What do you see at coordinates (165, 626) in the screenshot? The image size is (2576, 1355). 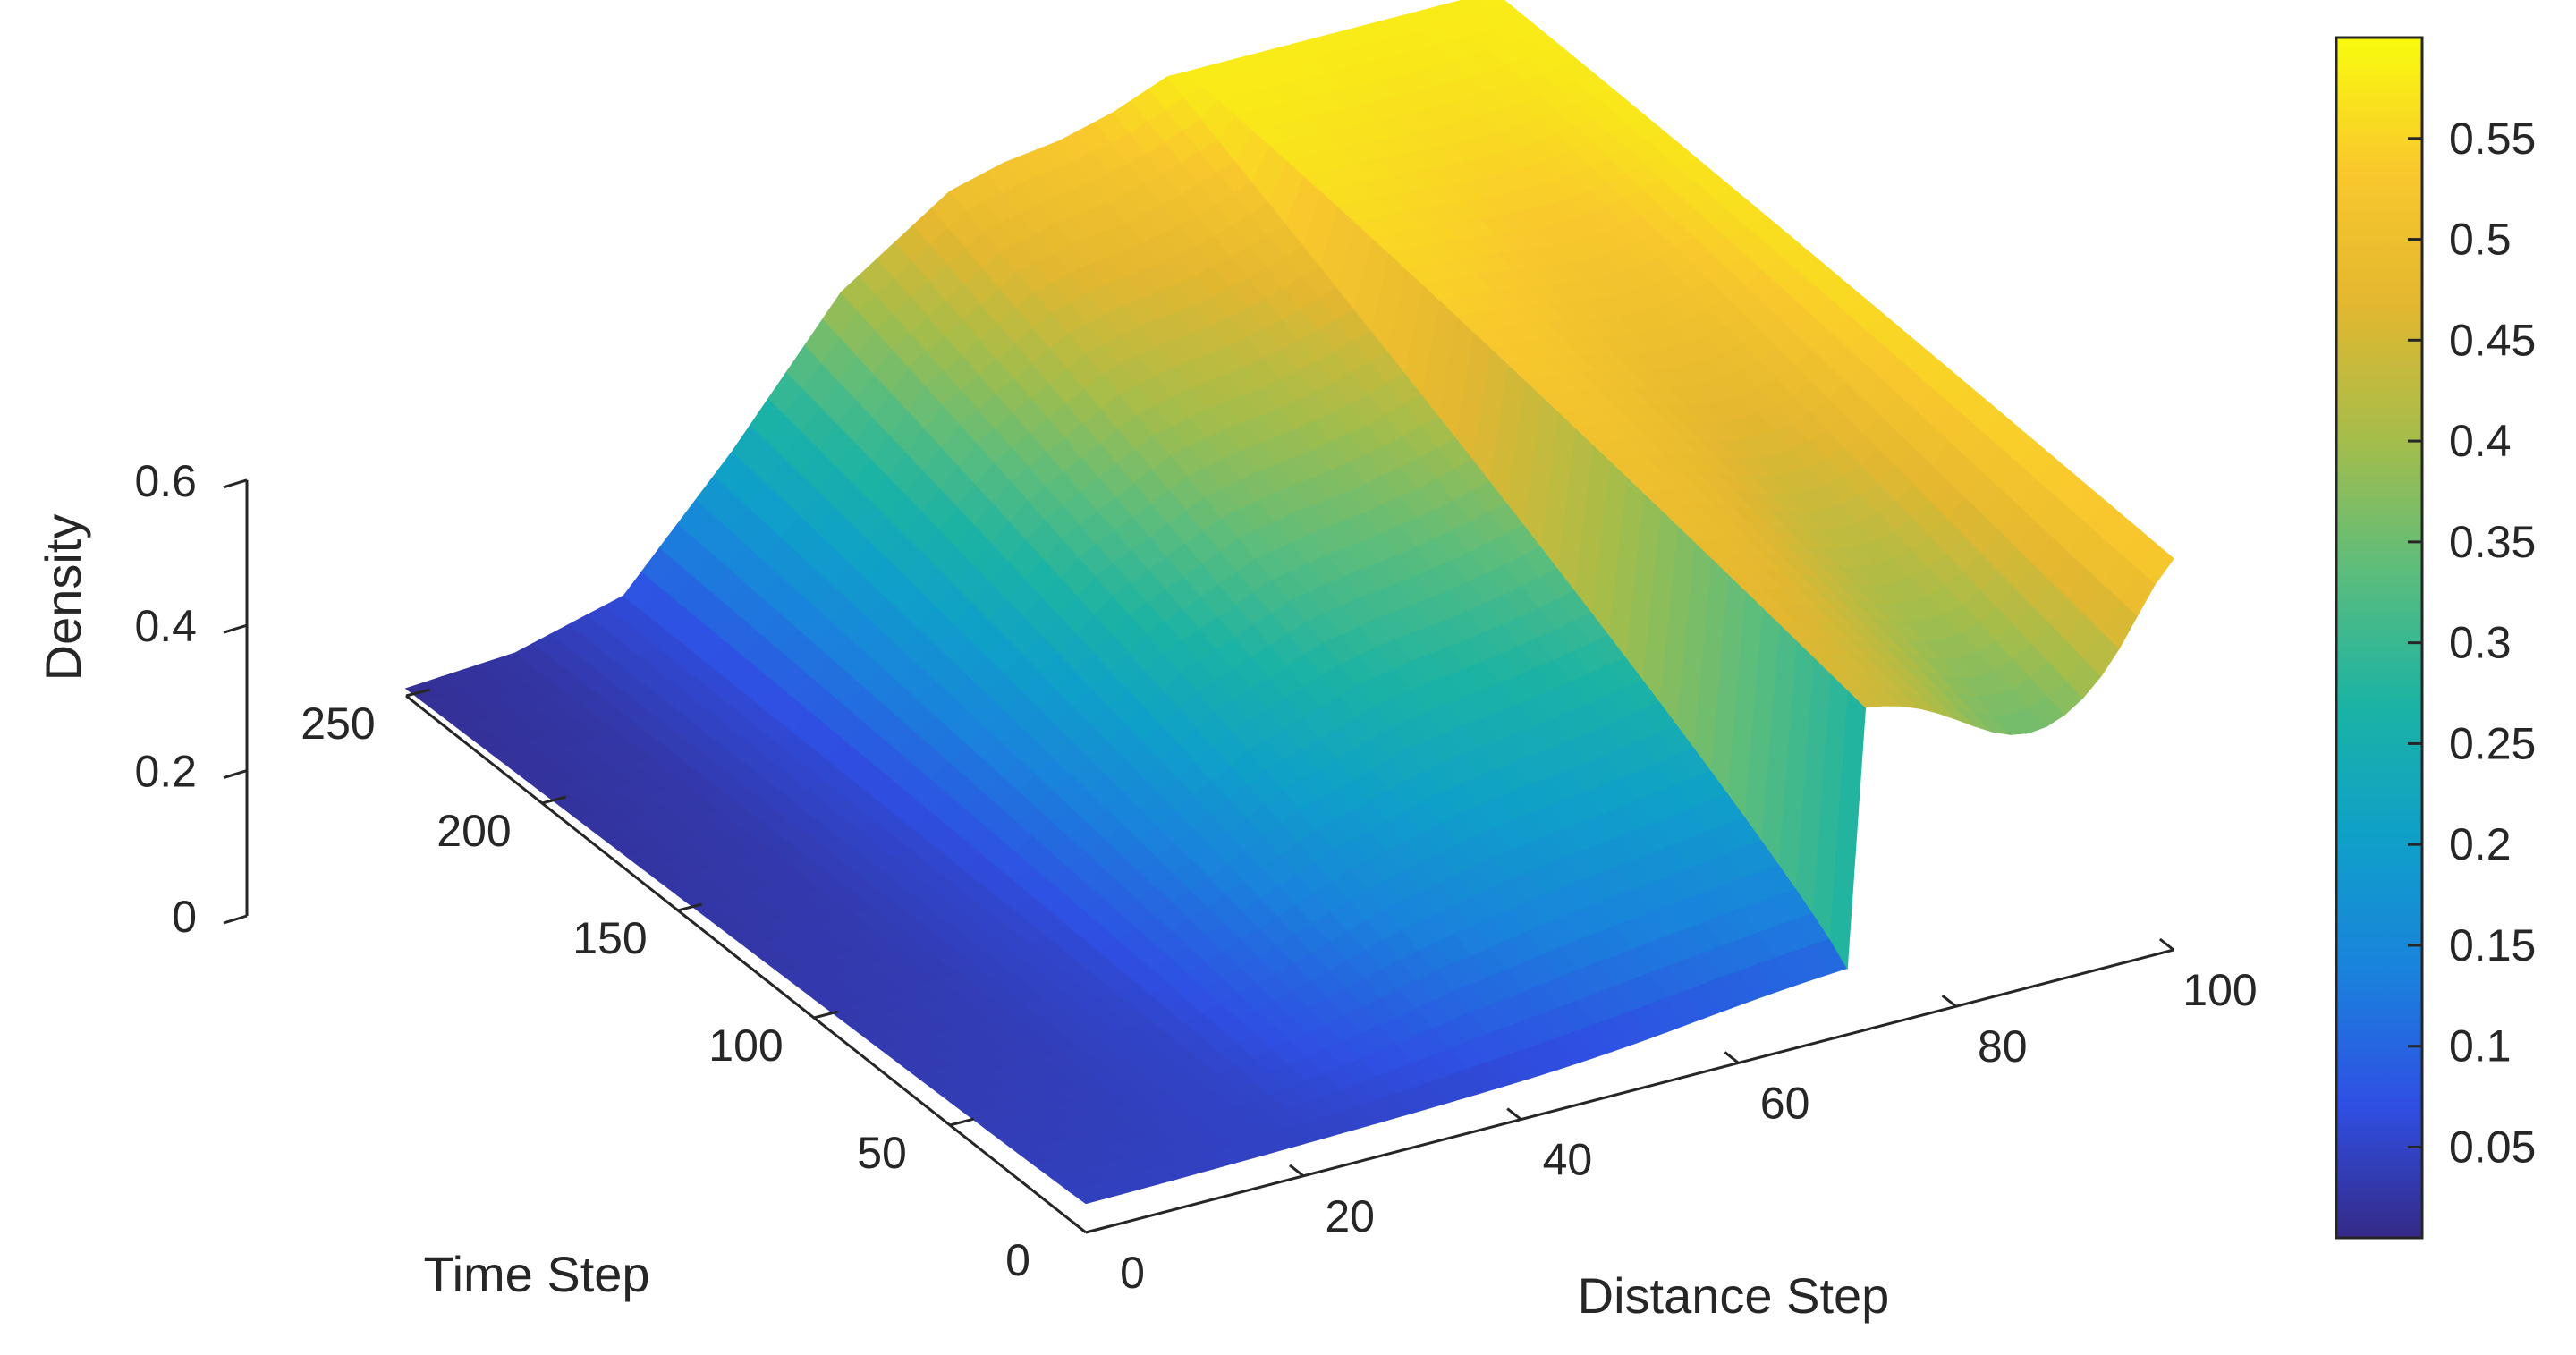 I see `density-tick-label: 0.4` at bounding box center [165, 626].